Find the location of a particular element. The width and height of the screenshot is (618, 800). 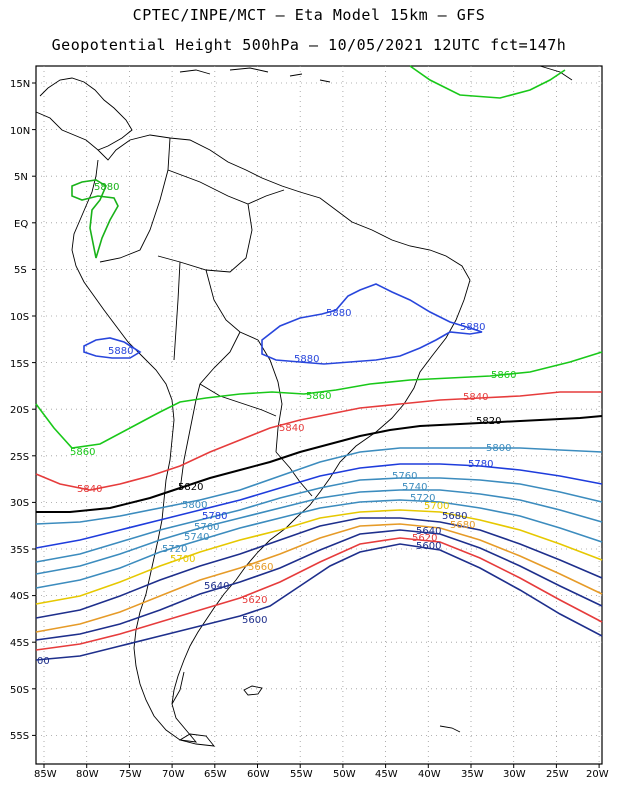

tierra-del-fuego is located at coordinates (197, 740).